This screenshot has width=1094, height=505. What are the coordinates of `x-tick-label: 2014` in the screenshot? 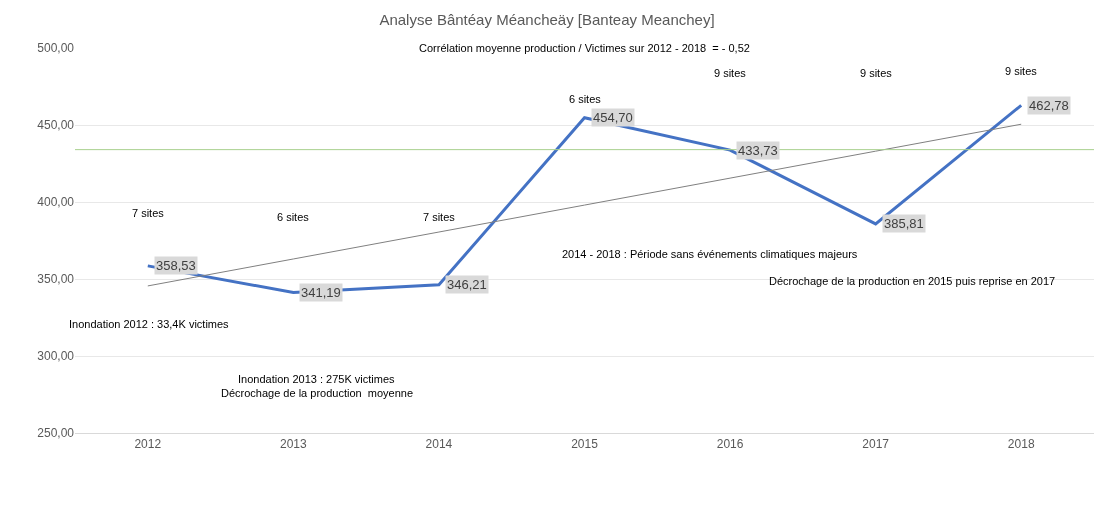 It's located at (439, 444).